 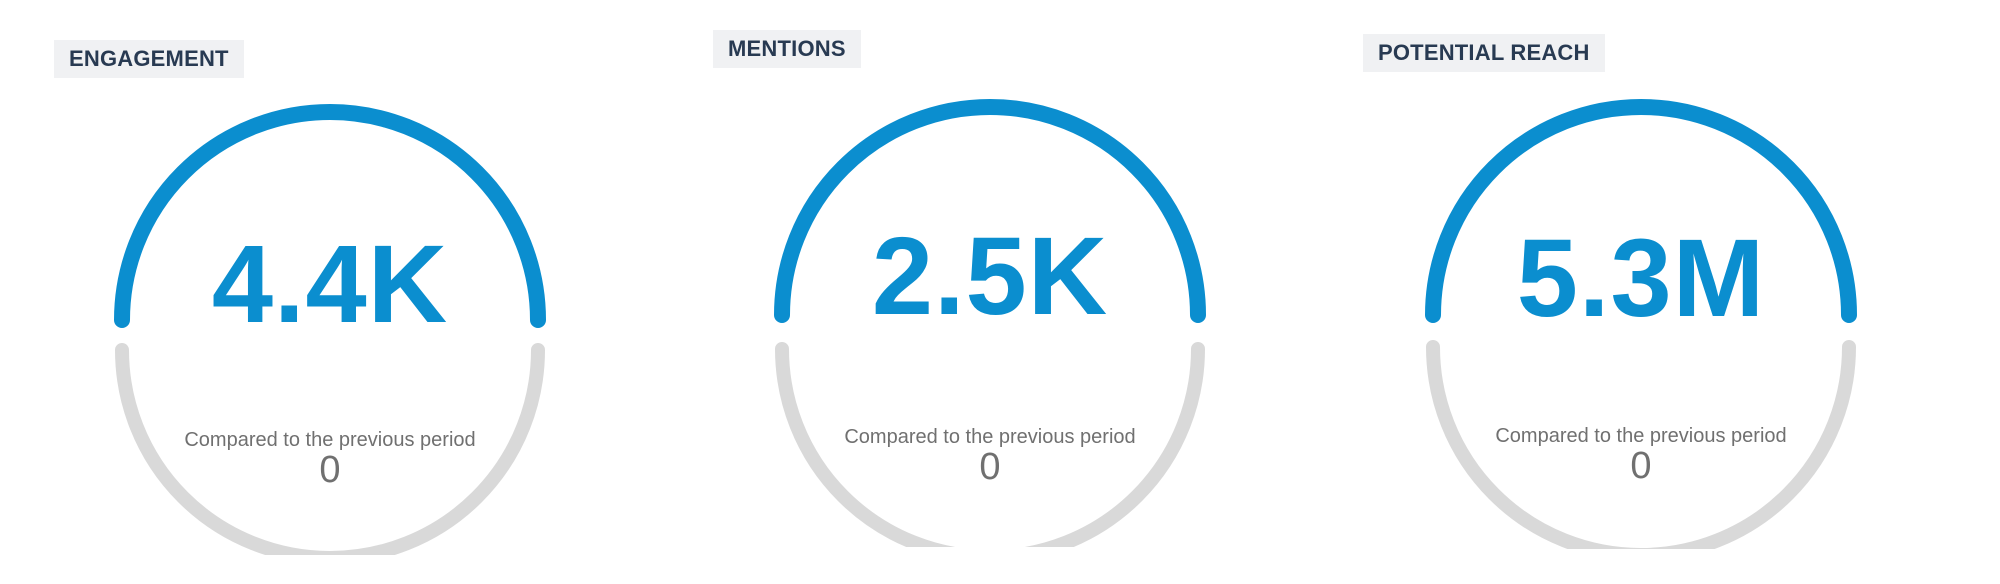 What do you see at coordinates (330, 284) in the screenshot?
I see `metric-value: 4.4K` at bounding box center [330, 284].